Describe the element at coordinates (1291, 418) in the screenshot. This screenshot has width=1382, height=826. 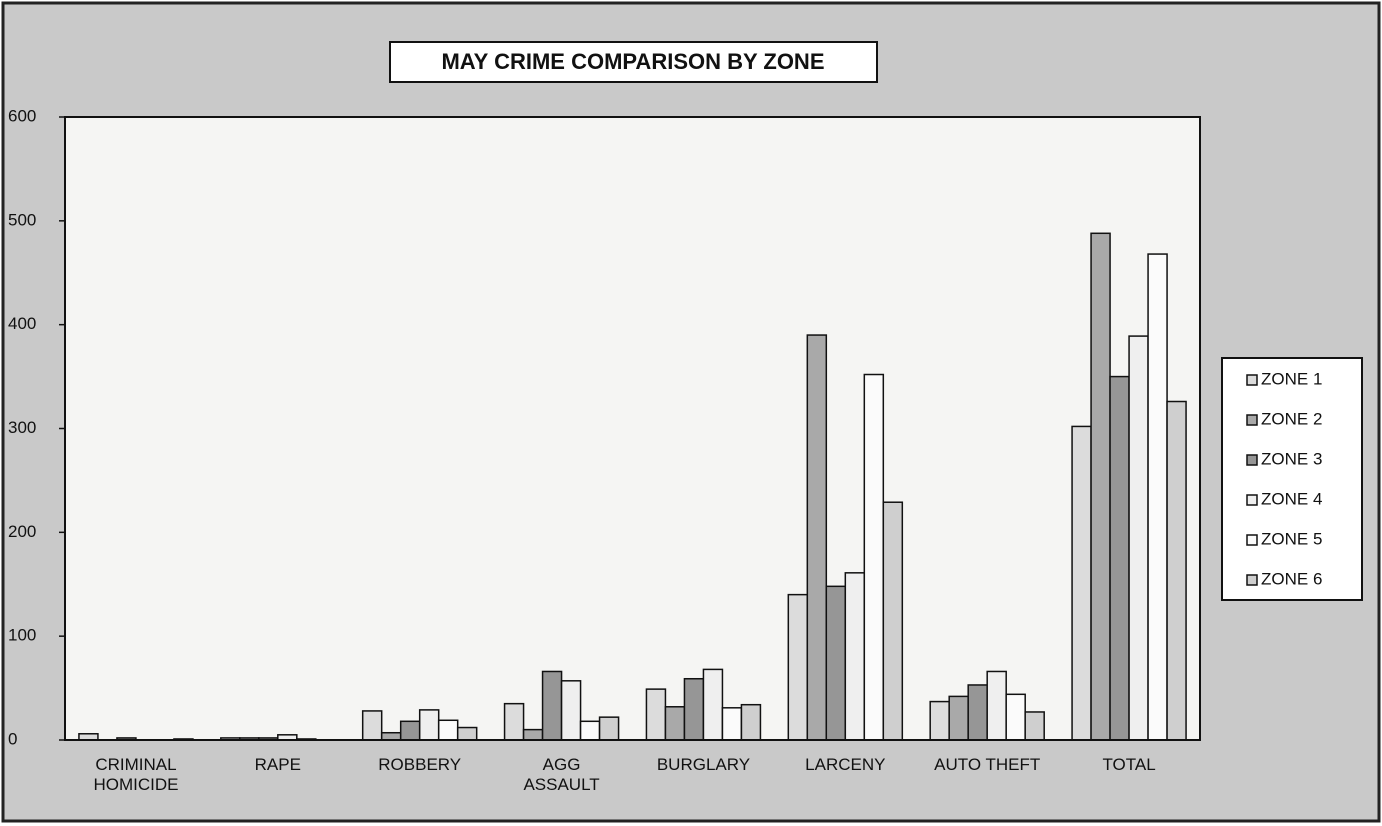
I see `legend-label: ZONE 2` at that location.